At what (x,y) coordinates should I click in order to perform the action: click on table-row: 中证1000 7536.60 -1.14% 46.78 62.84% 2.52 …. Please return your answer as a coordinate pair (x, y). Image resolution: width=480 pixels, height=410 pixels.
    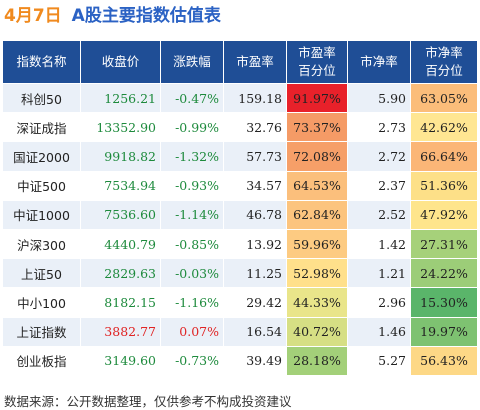
    Looking at the image, I should click on (240, 215).